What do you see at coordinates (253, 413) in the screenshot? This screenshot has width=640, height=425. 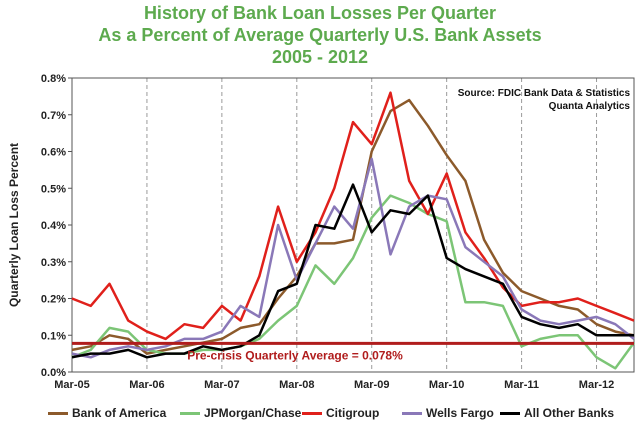 I see `legend-label: JPMorgan/Chase` at bounding box center [253, 413].